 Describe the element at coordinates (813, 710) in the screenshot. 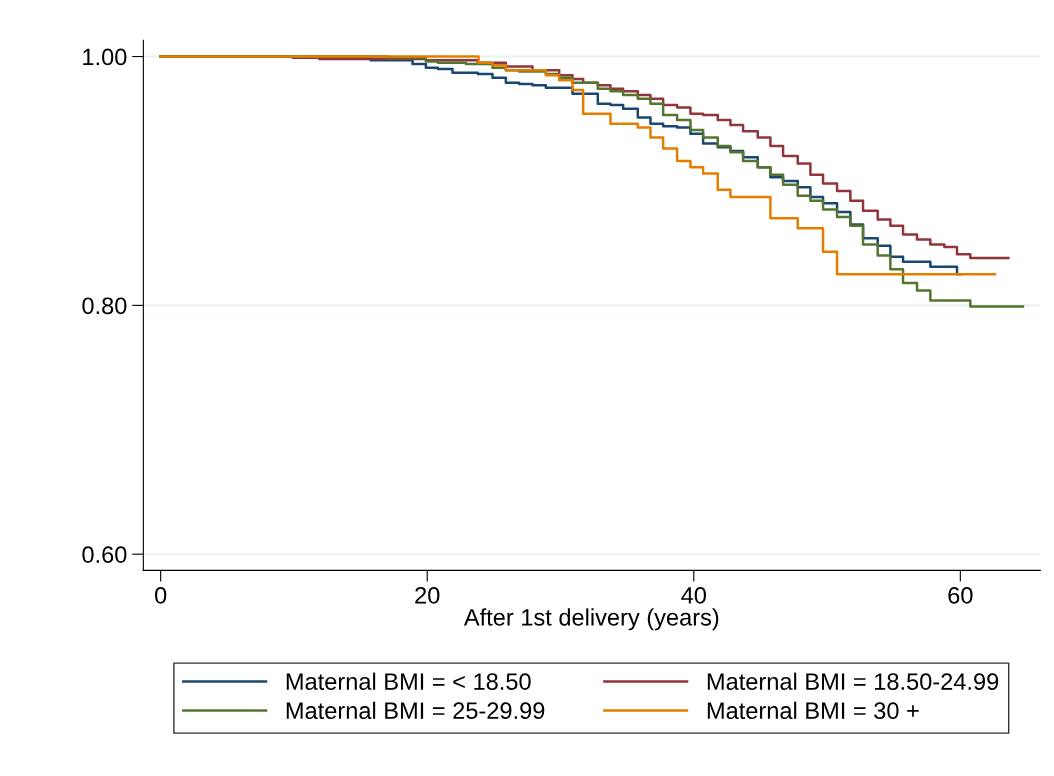

I see `legend-label: Maternal BMI = 30 +` at that location.